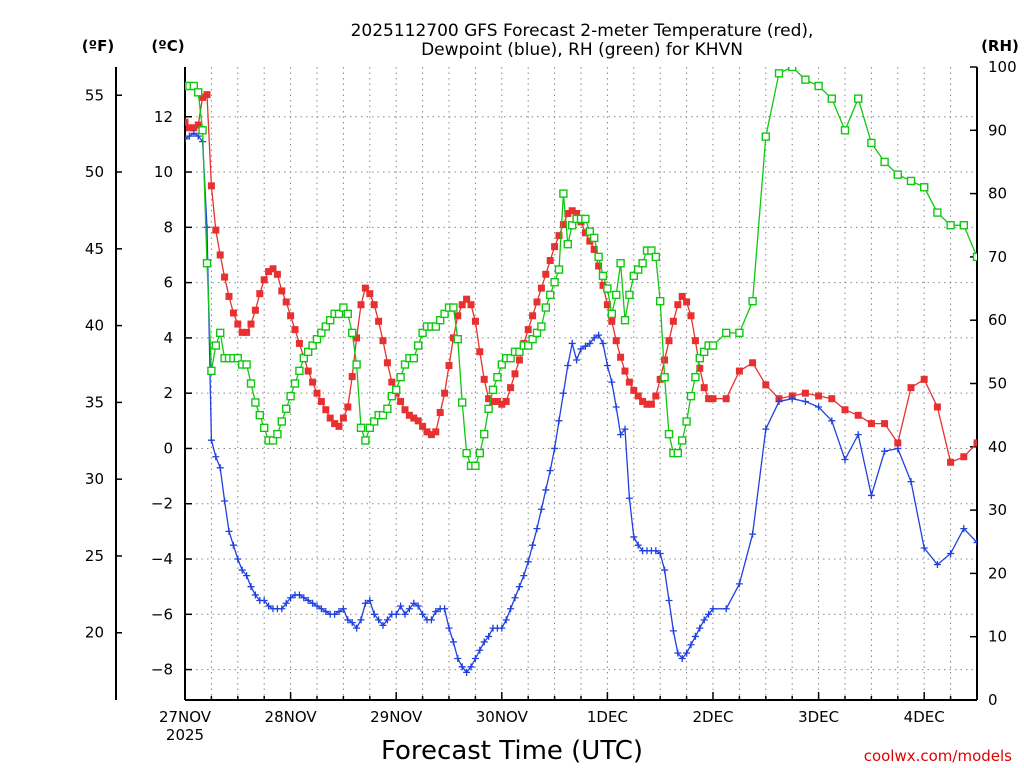  Describe the element at coordinates (163, 117) in the screenshot. I see `celsius-tick-label: 12` at that location.